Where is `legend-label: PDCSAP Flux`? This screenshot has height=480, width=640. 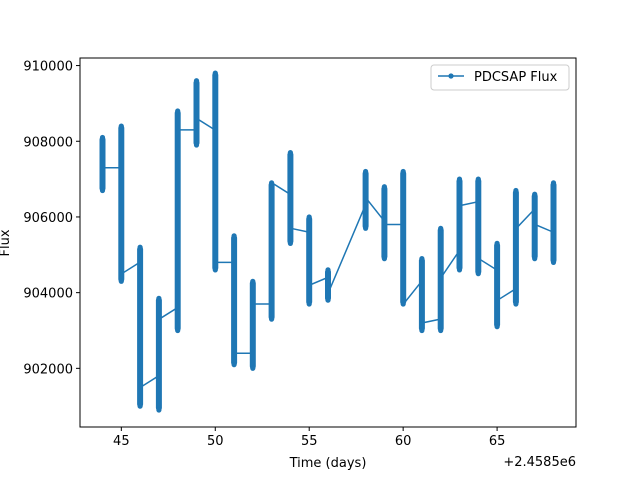 legend-label: PDCSAP Flux is located at coordinates (516, 77).